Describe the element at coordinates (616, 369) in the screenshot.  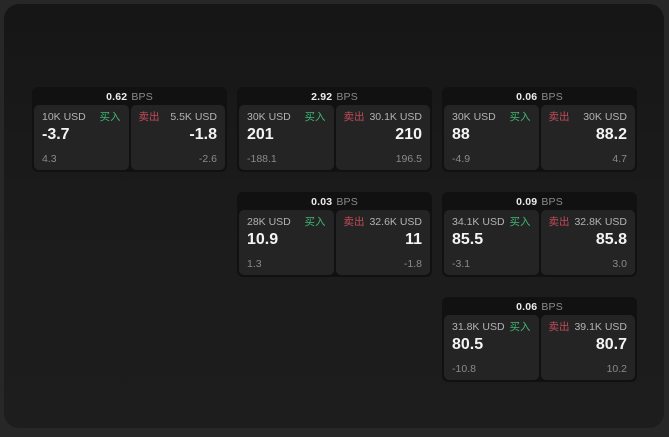
I see `ask-delta: 10.2` at that location.